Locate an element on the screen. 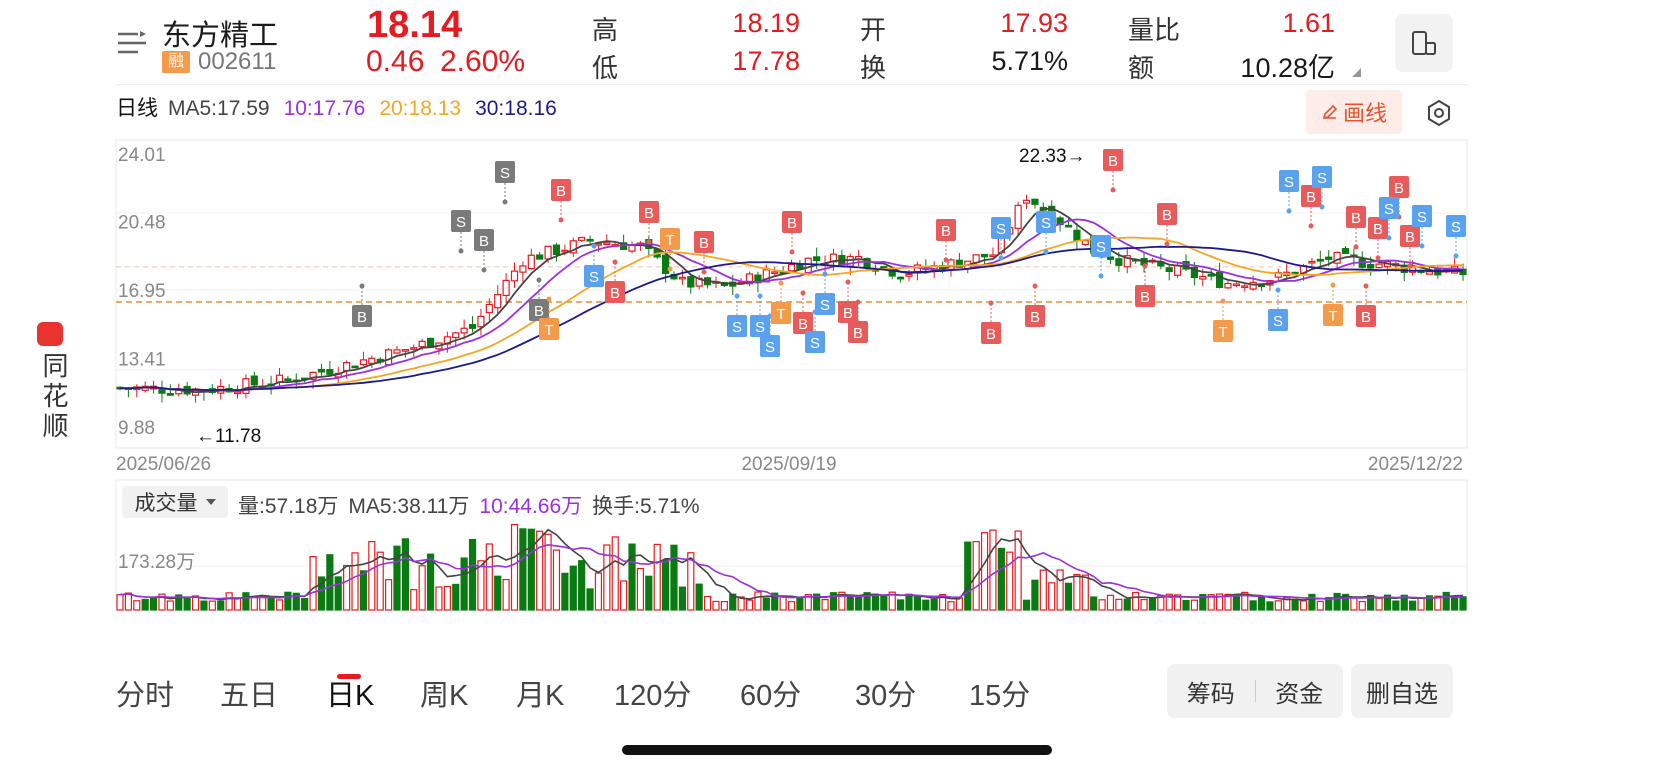 This screenshot has width=1665, height=769. funds-button: 资金 is located at coordinates (1299, 694).